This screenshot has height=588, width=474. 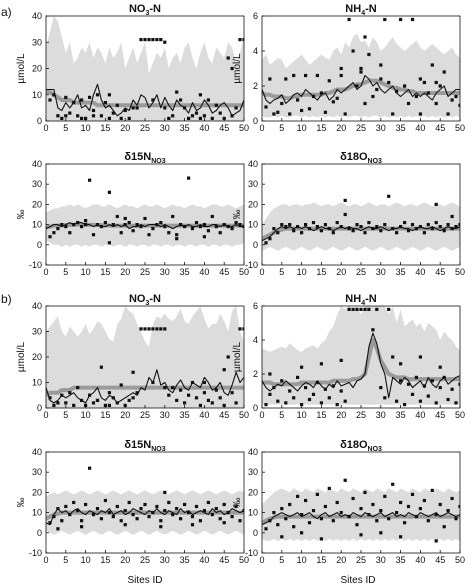 What do you see at coordinates (361, 89) in the screenshot?
I see `series-line` at bounding box center [361, 89].